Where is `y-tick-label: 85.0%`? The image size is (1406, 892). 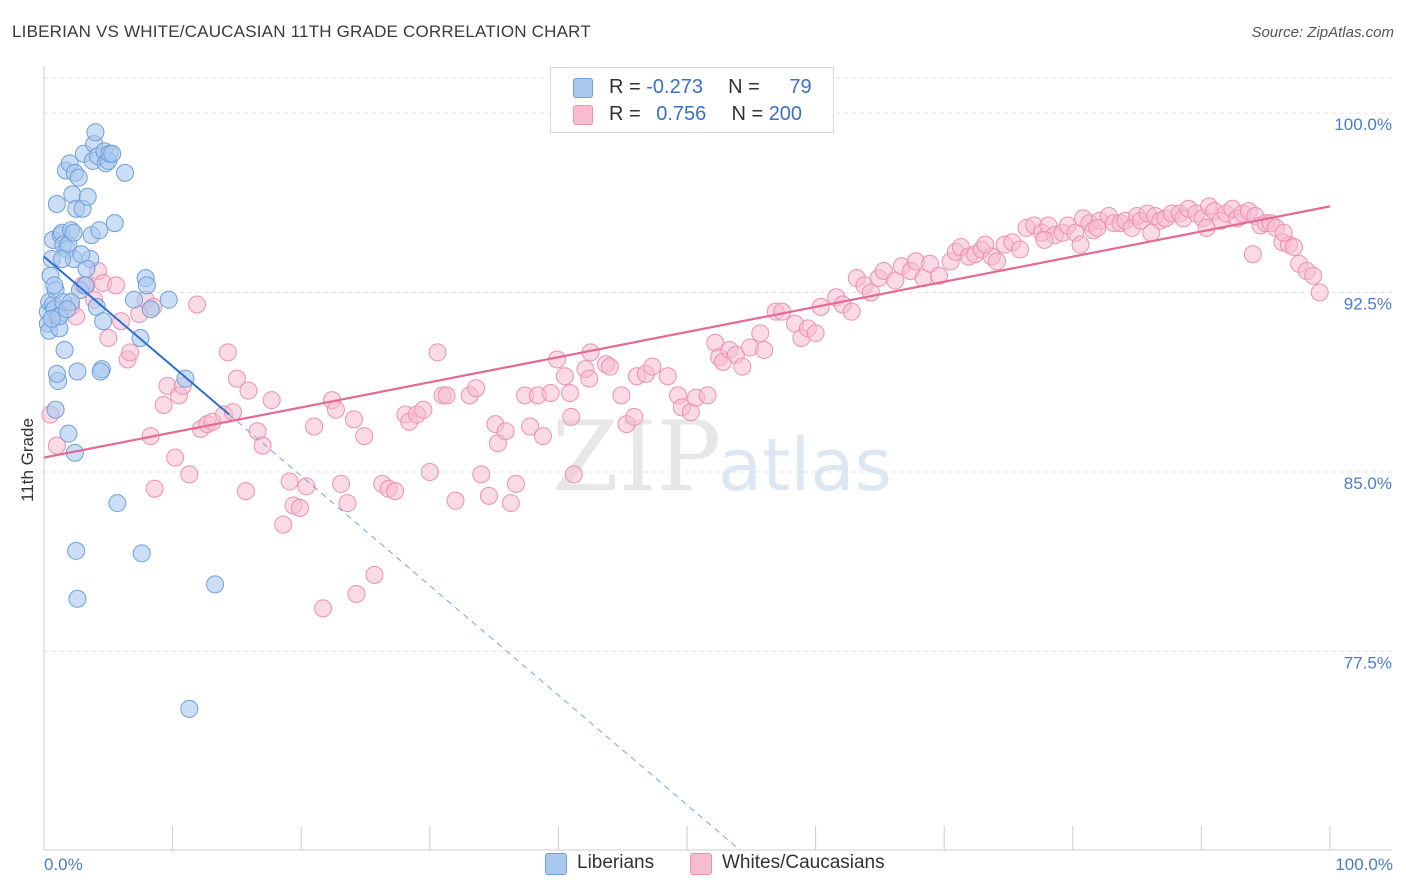
y-tick-label: 85.0% is located at coordinates (1368, 483).